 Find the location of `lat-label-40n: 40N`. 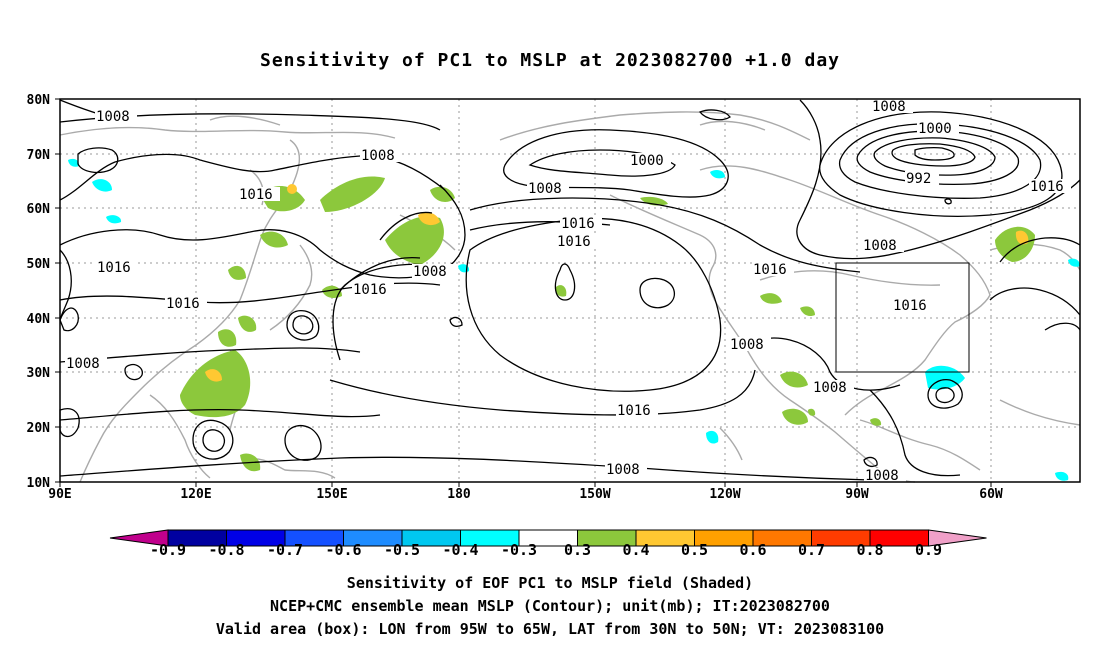

lat-label-40n: 40N is located at coordinates (39, 319).